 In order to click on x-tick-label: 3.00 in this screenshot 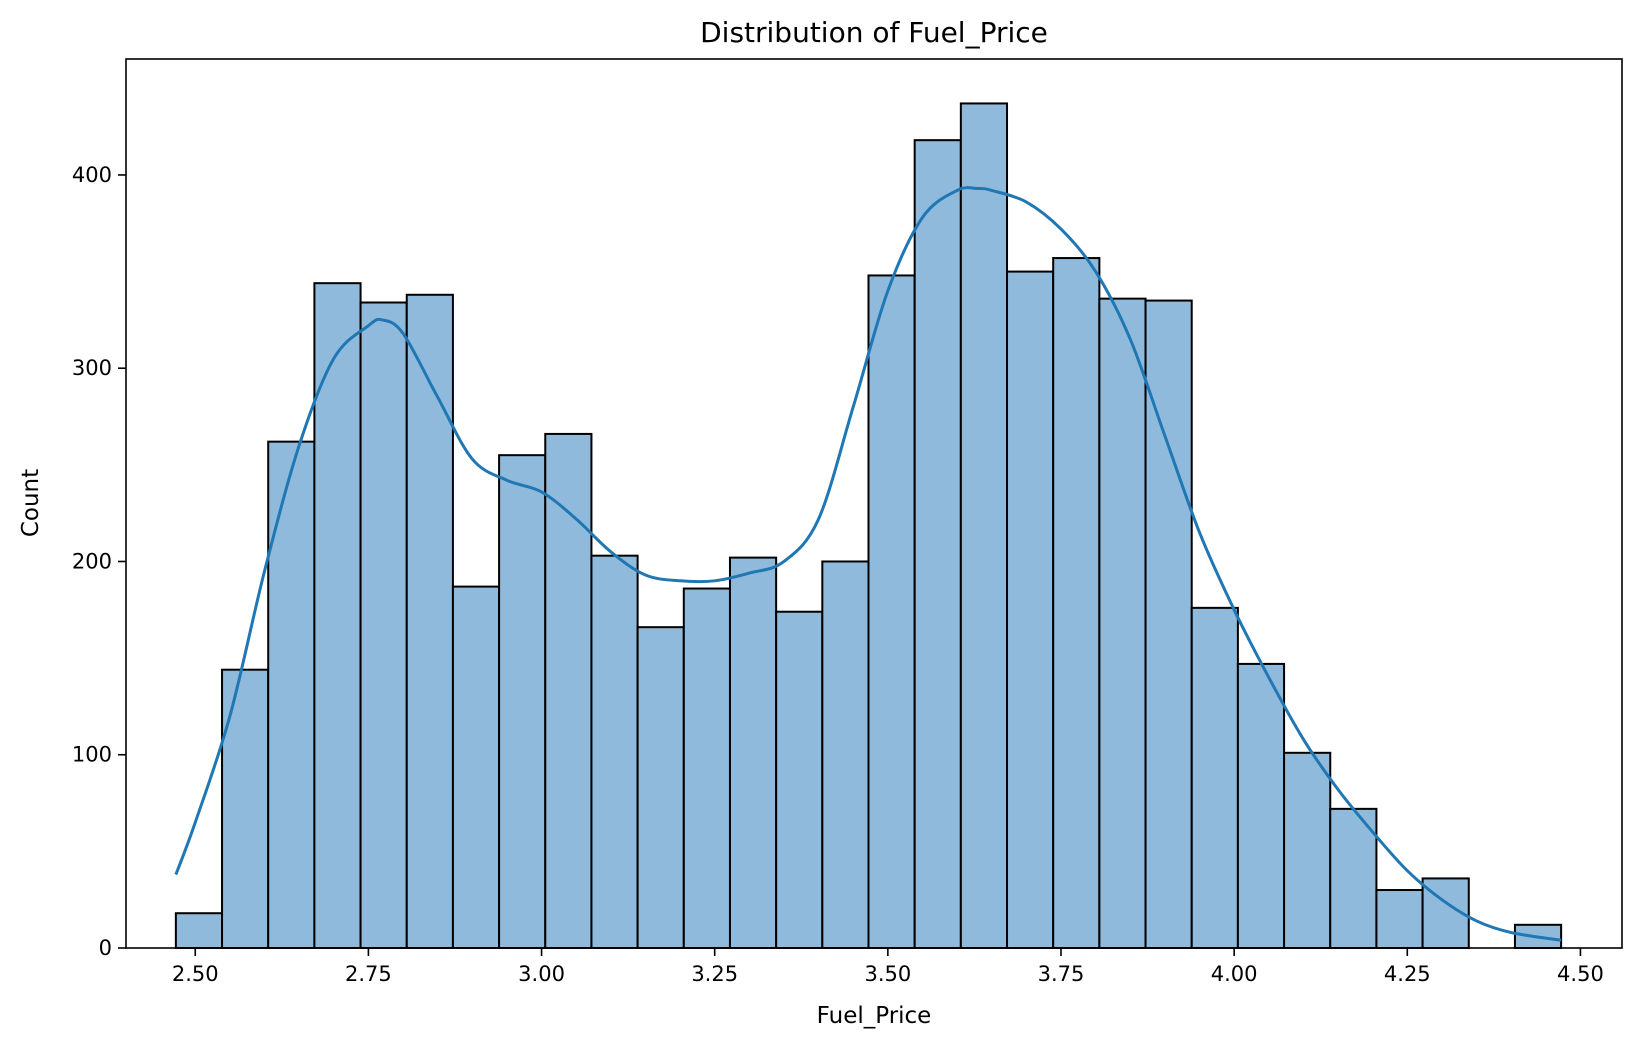, I will do `click(541, 974)`.